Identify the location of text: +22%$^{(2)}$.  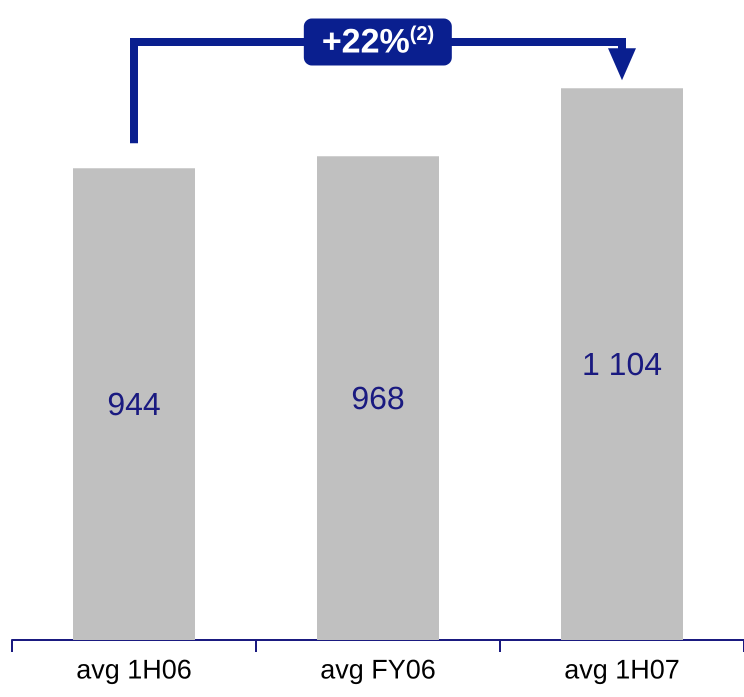
(378, 42).